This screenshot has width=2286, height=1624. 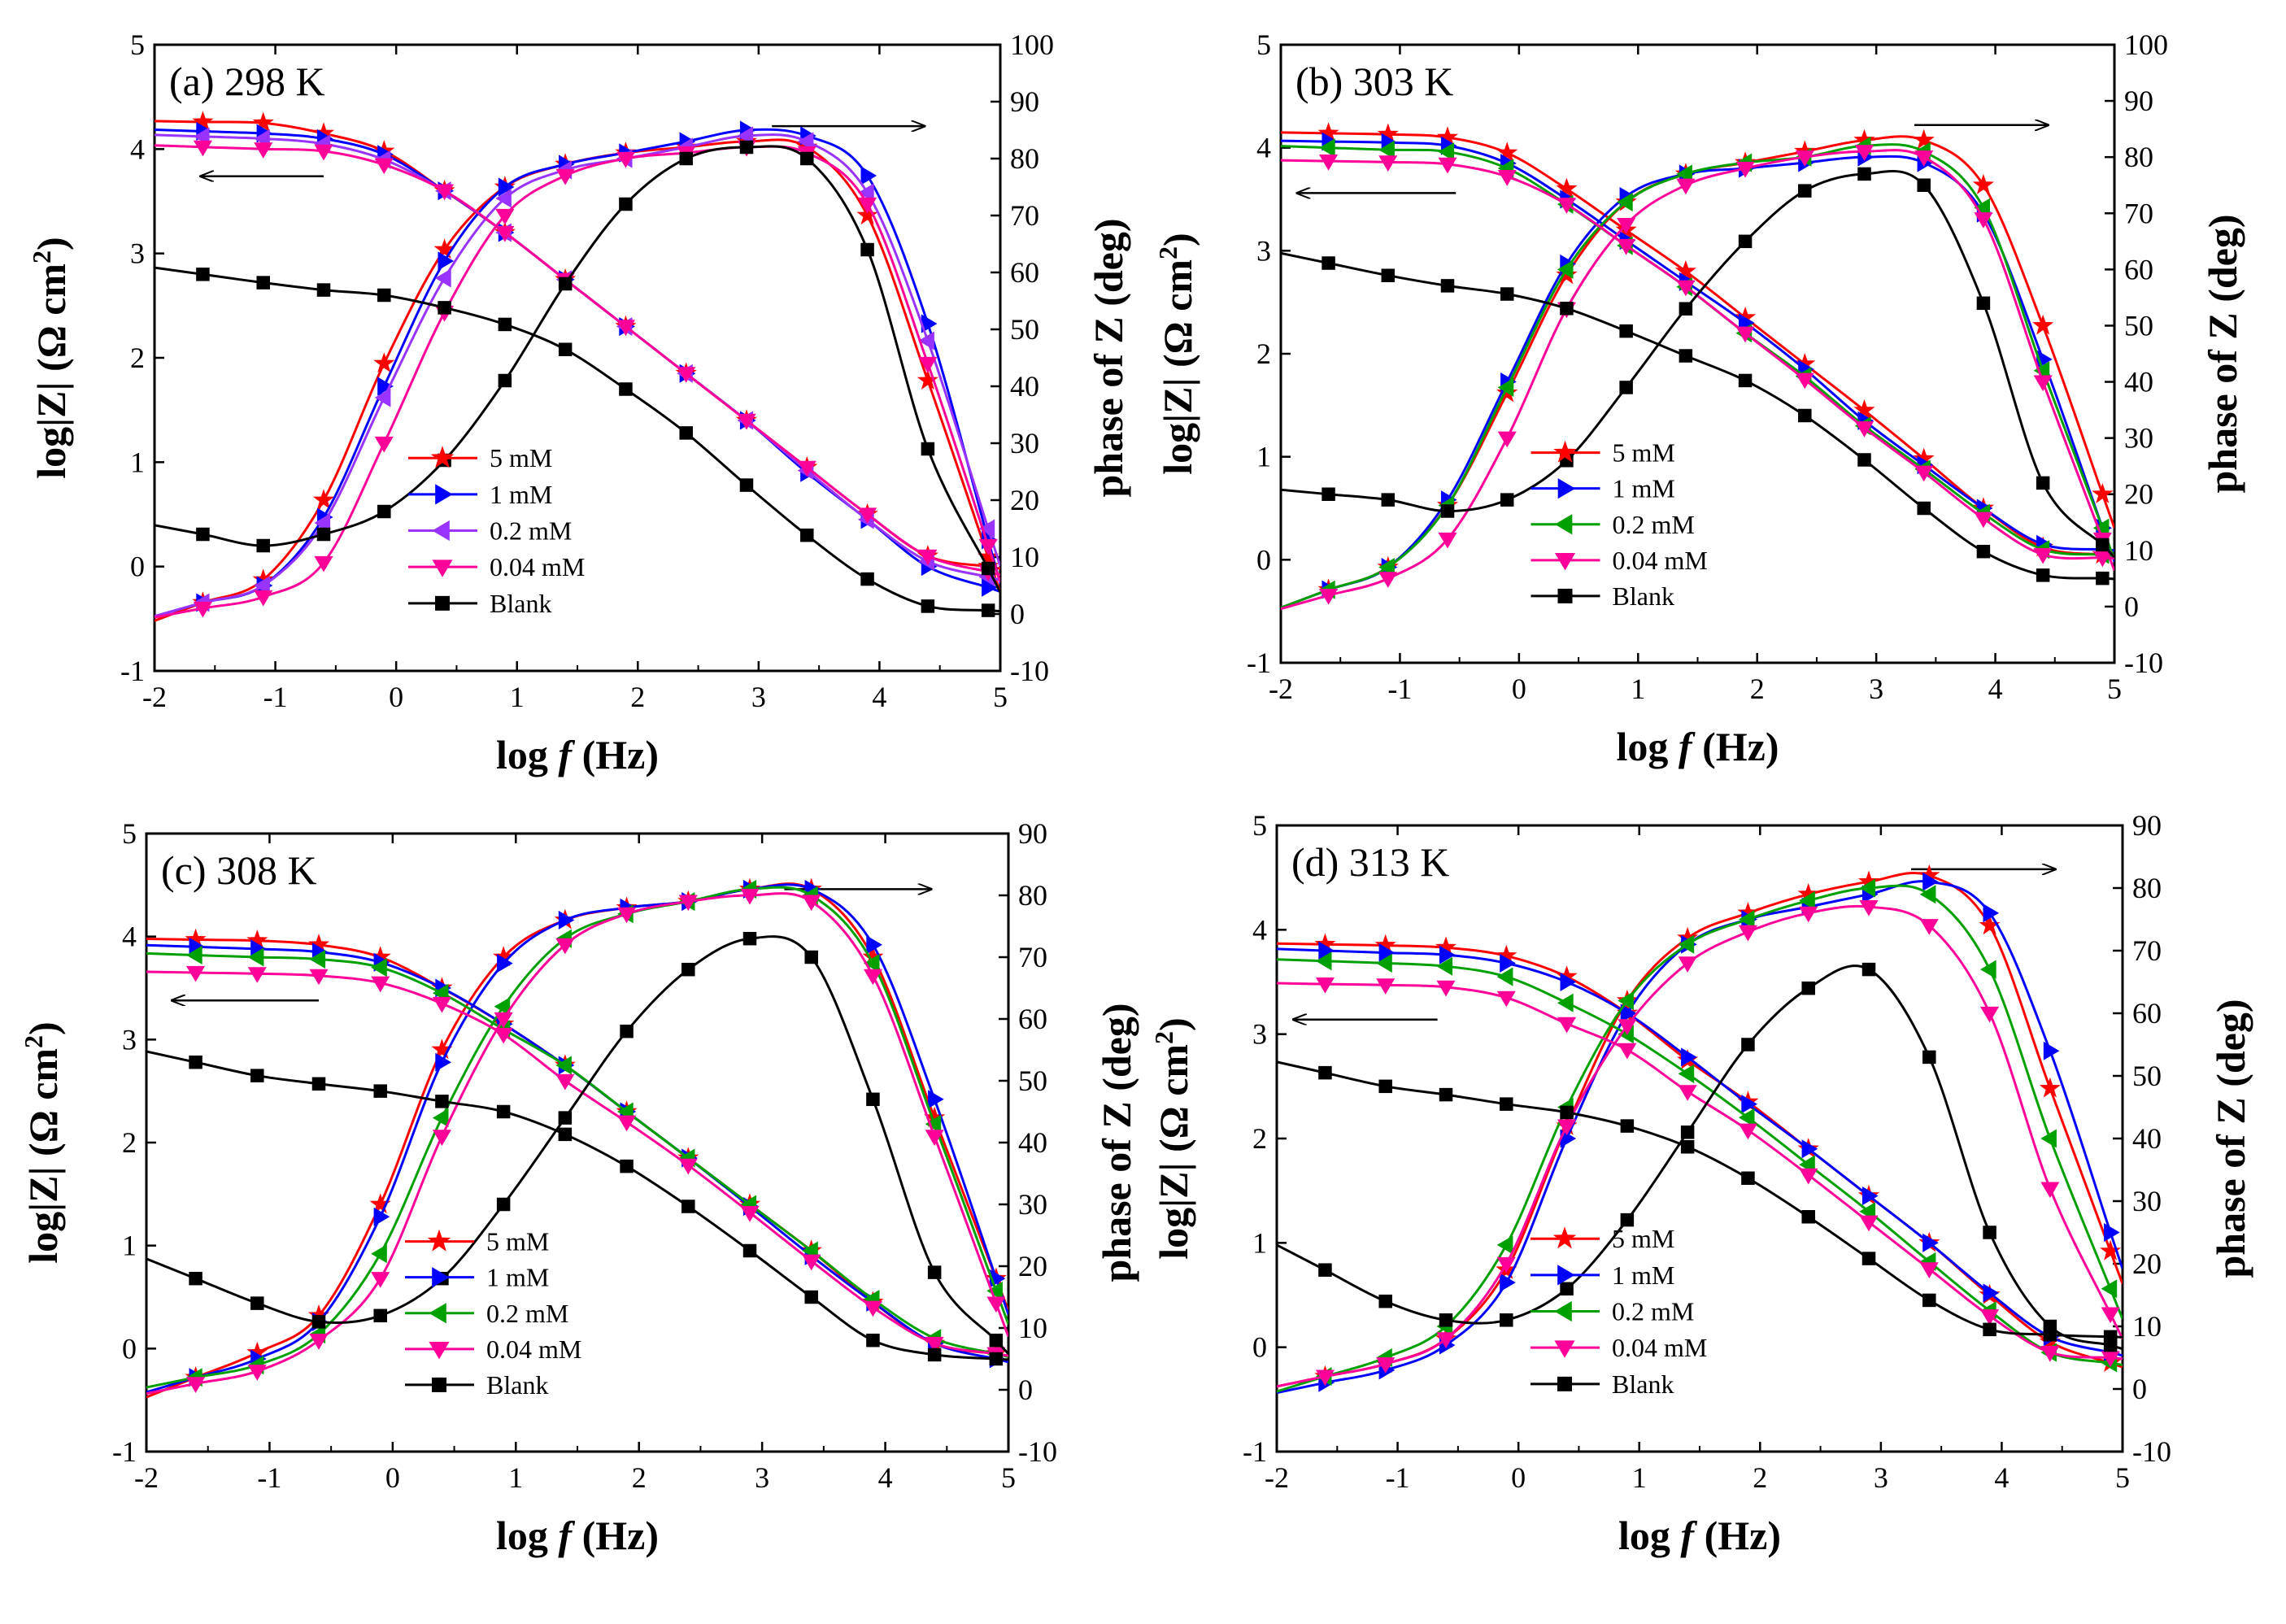 I want to click on x-tick-label: -2, so click(x=1281, y=689).